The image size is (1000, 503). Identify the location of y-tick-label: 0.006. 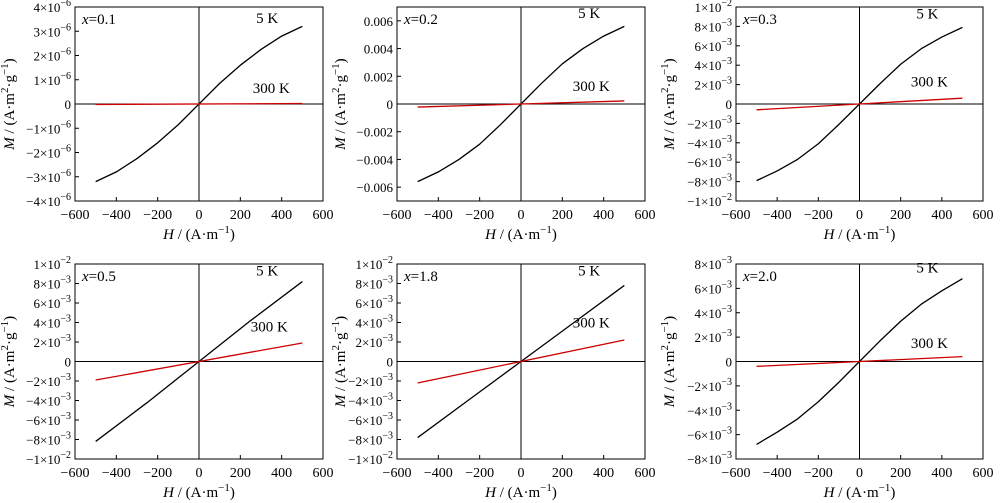
(379, 21).